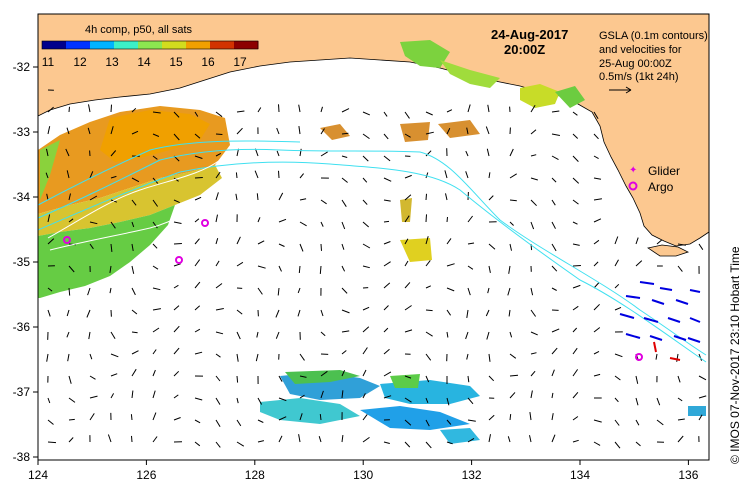 The image size is (749, 496). I want to click on colorbar-swatches, so click(150, 45).